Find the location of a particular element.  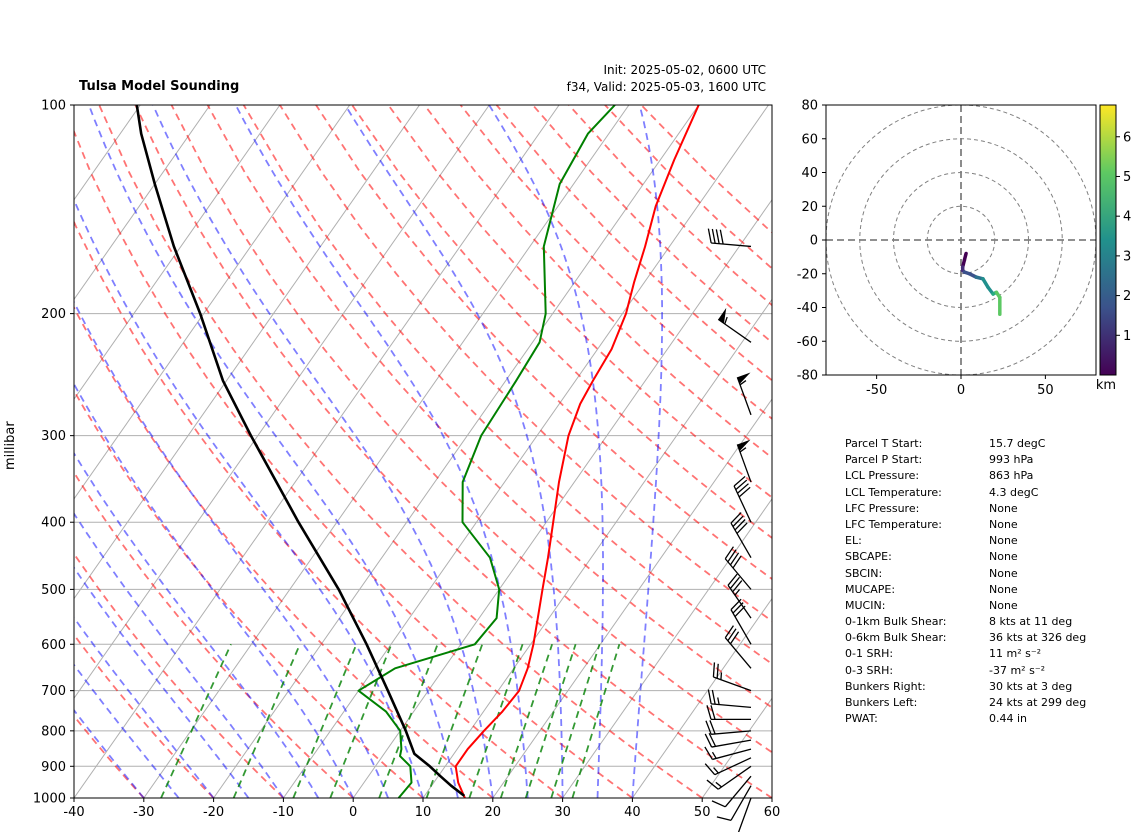

x-tick-label: 60 is located at coordinates (772, 812).